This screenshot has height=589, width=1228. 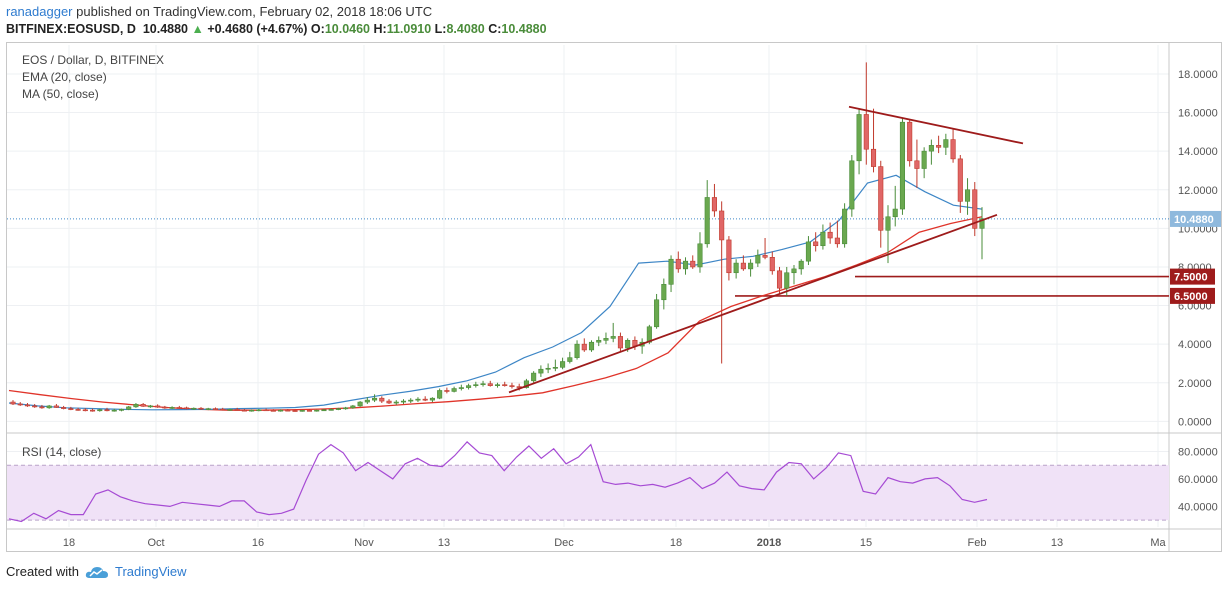 What do you see at coordinates (150, 571) in the screenshot?
I see `tradingview-brand: TradingView` at bounding box center [150, 571].